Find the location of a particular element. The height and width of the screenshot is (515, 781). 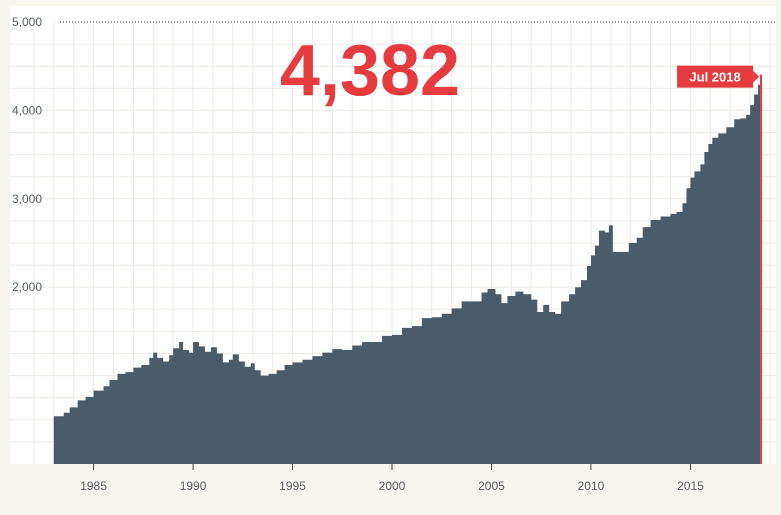

y-tick-label: 2,000 is located at coordinates (27, 287).